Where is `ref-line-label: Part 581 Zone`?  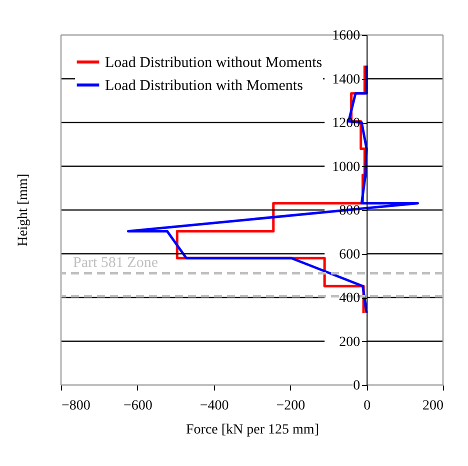
ref-line-label: Part 581 Zone is located at coordinates (115, 263).